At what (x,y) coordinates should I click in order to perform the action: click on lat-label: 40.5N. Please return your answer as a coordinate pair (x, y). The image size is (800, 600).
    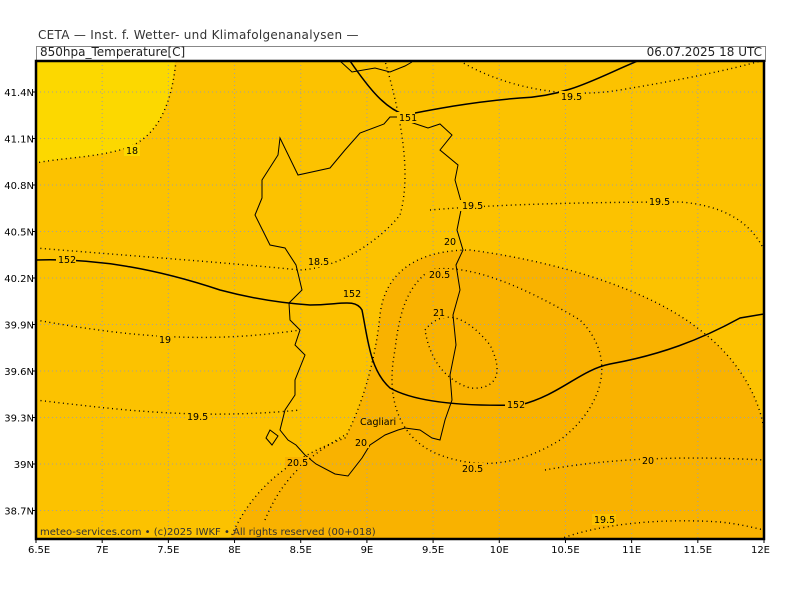
    Looking at the image, I should click on (19, 233).